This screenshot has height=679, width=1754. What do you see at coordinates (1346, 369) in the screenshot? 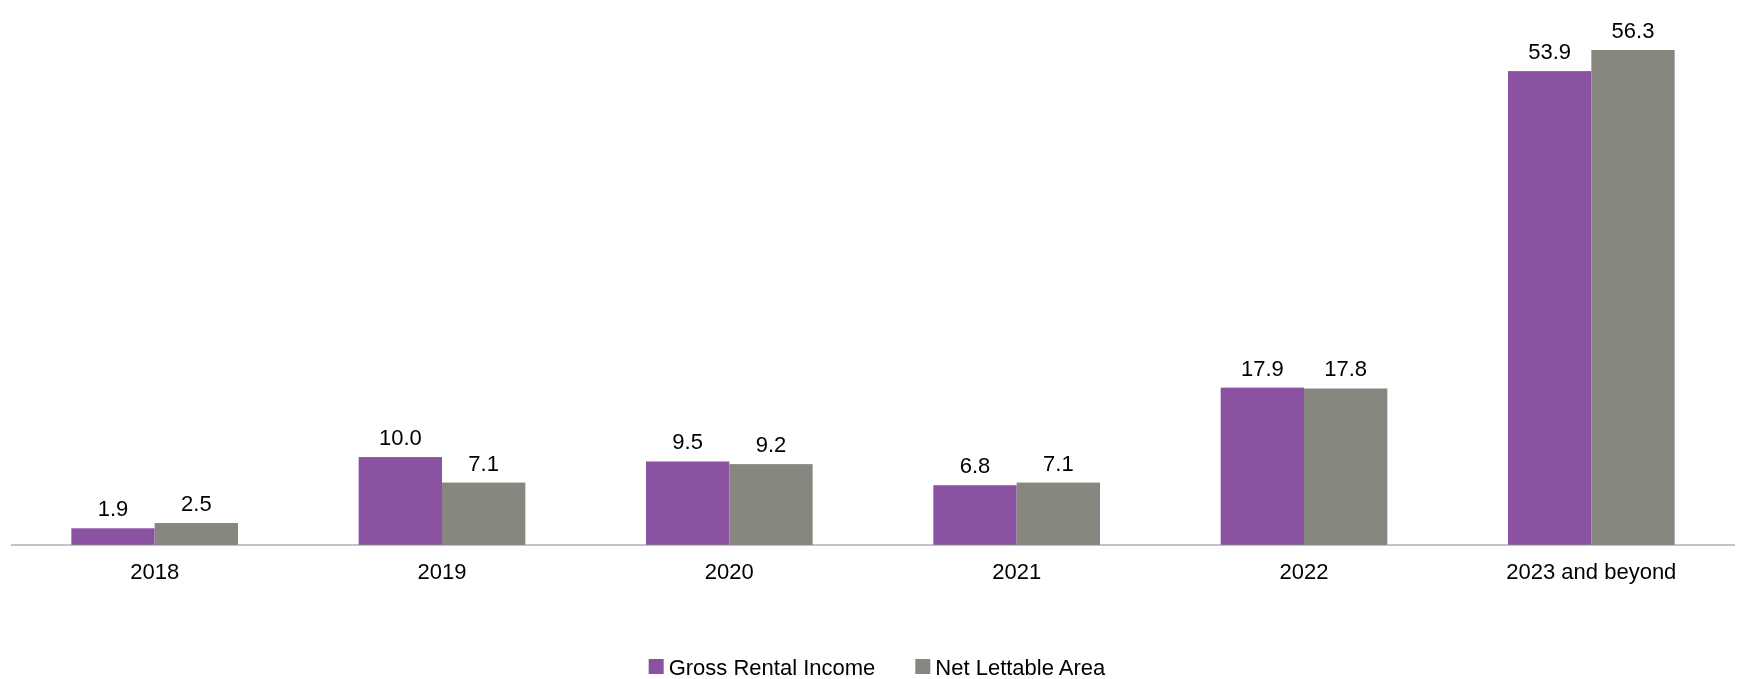
I see `data-label: 17.8` at bounding box center [1346, 369].